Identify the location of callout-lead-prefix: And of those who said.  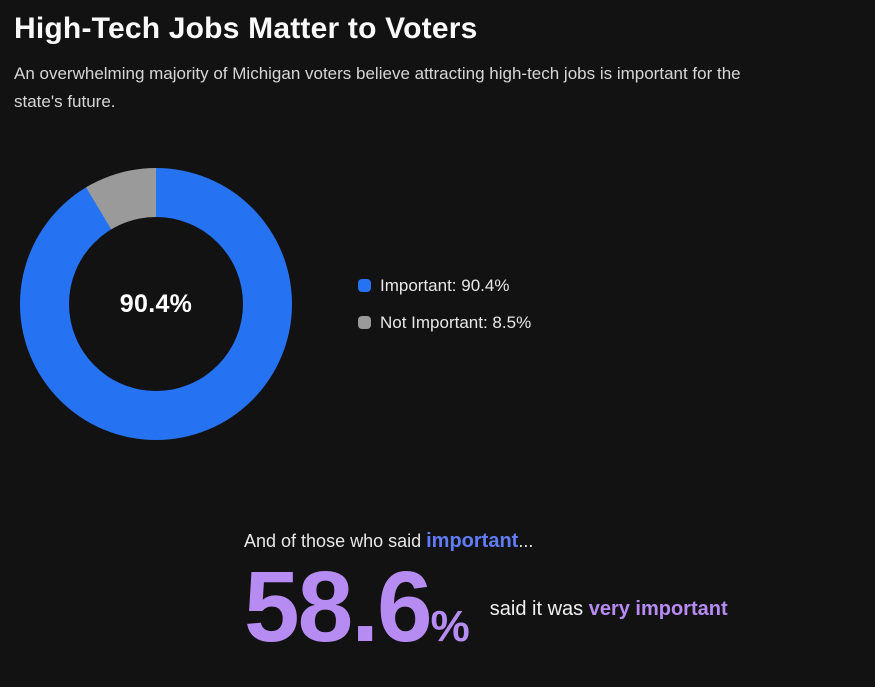
(335, 541).